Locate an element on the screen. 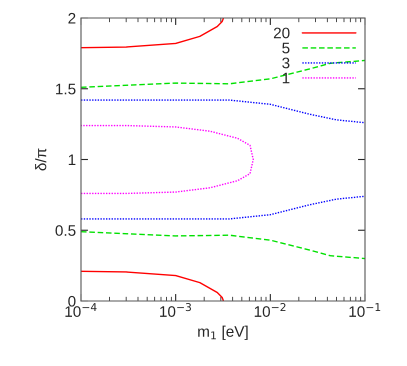 This screenshot has height=366, width=407. x-axis-title: m$_{1}$ [eV] is located at coordinates (223, 333).